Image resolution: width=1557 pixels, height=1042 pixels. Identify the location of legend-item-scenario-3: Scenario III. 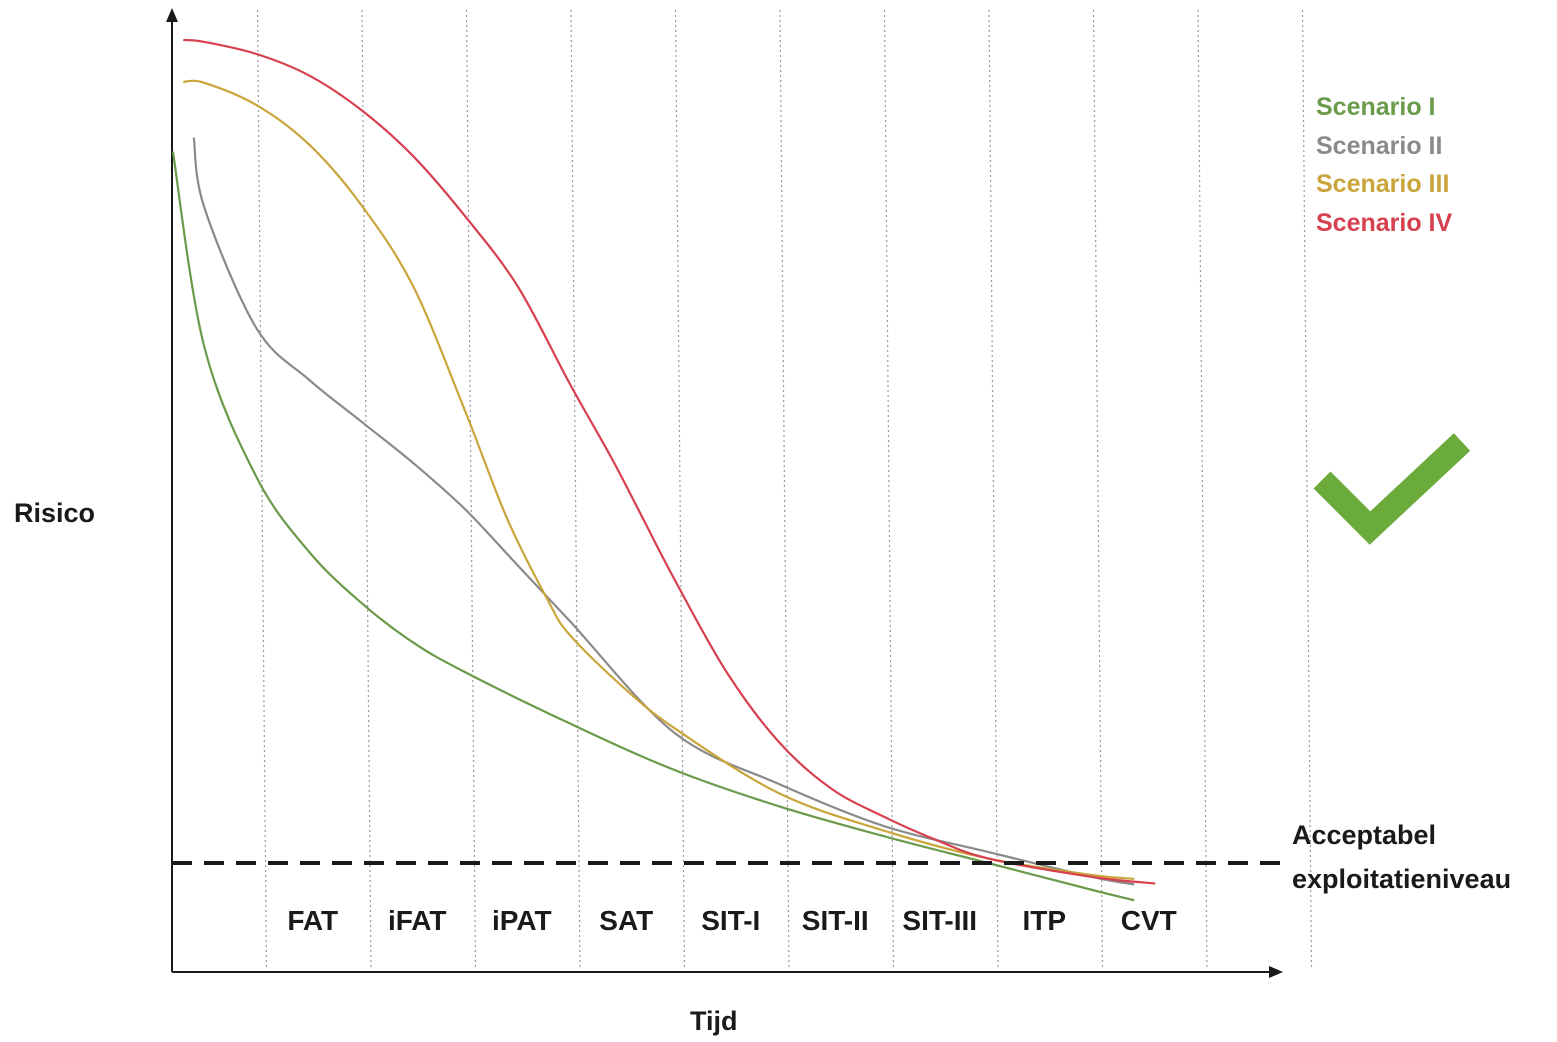
(1383, 184).